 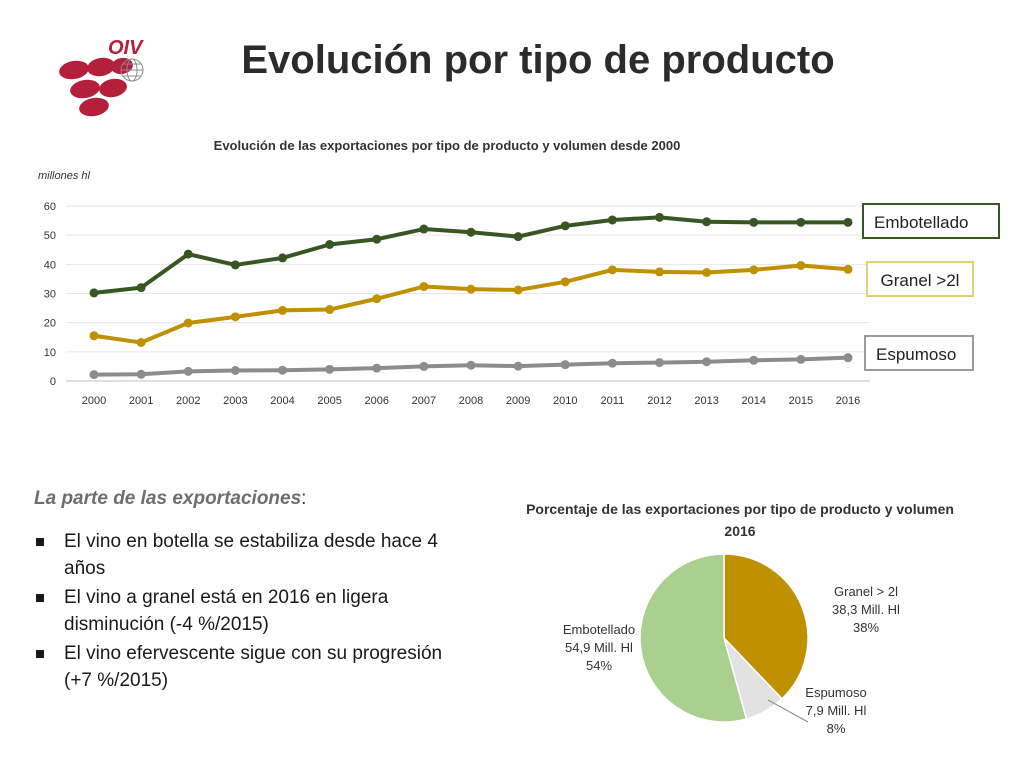 I want to click on pie-label-granel: 38%, so click(x=866, y=627).